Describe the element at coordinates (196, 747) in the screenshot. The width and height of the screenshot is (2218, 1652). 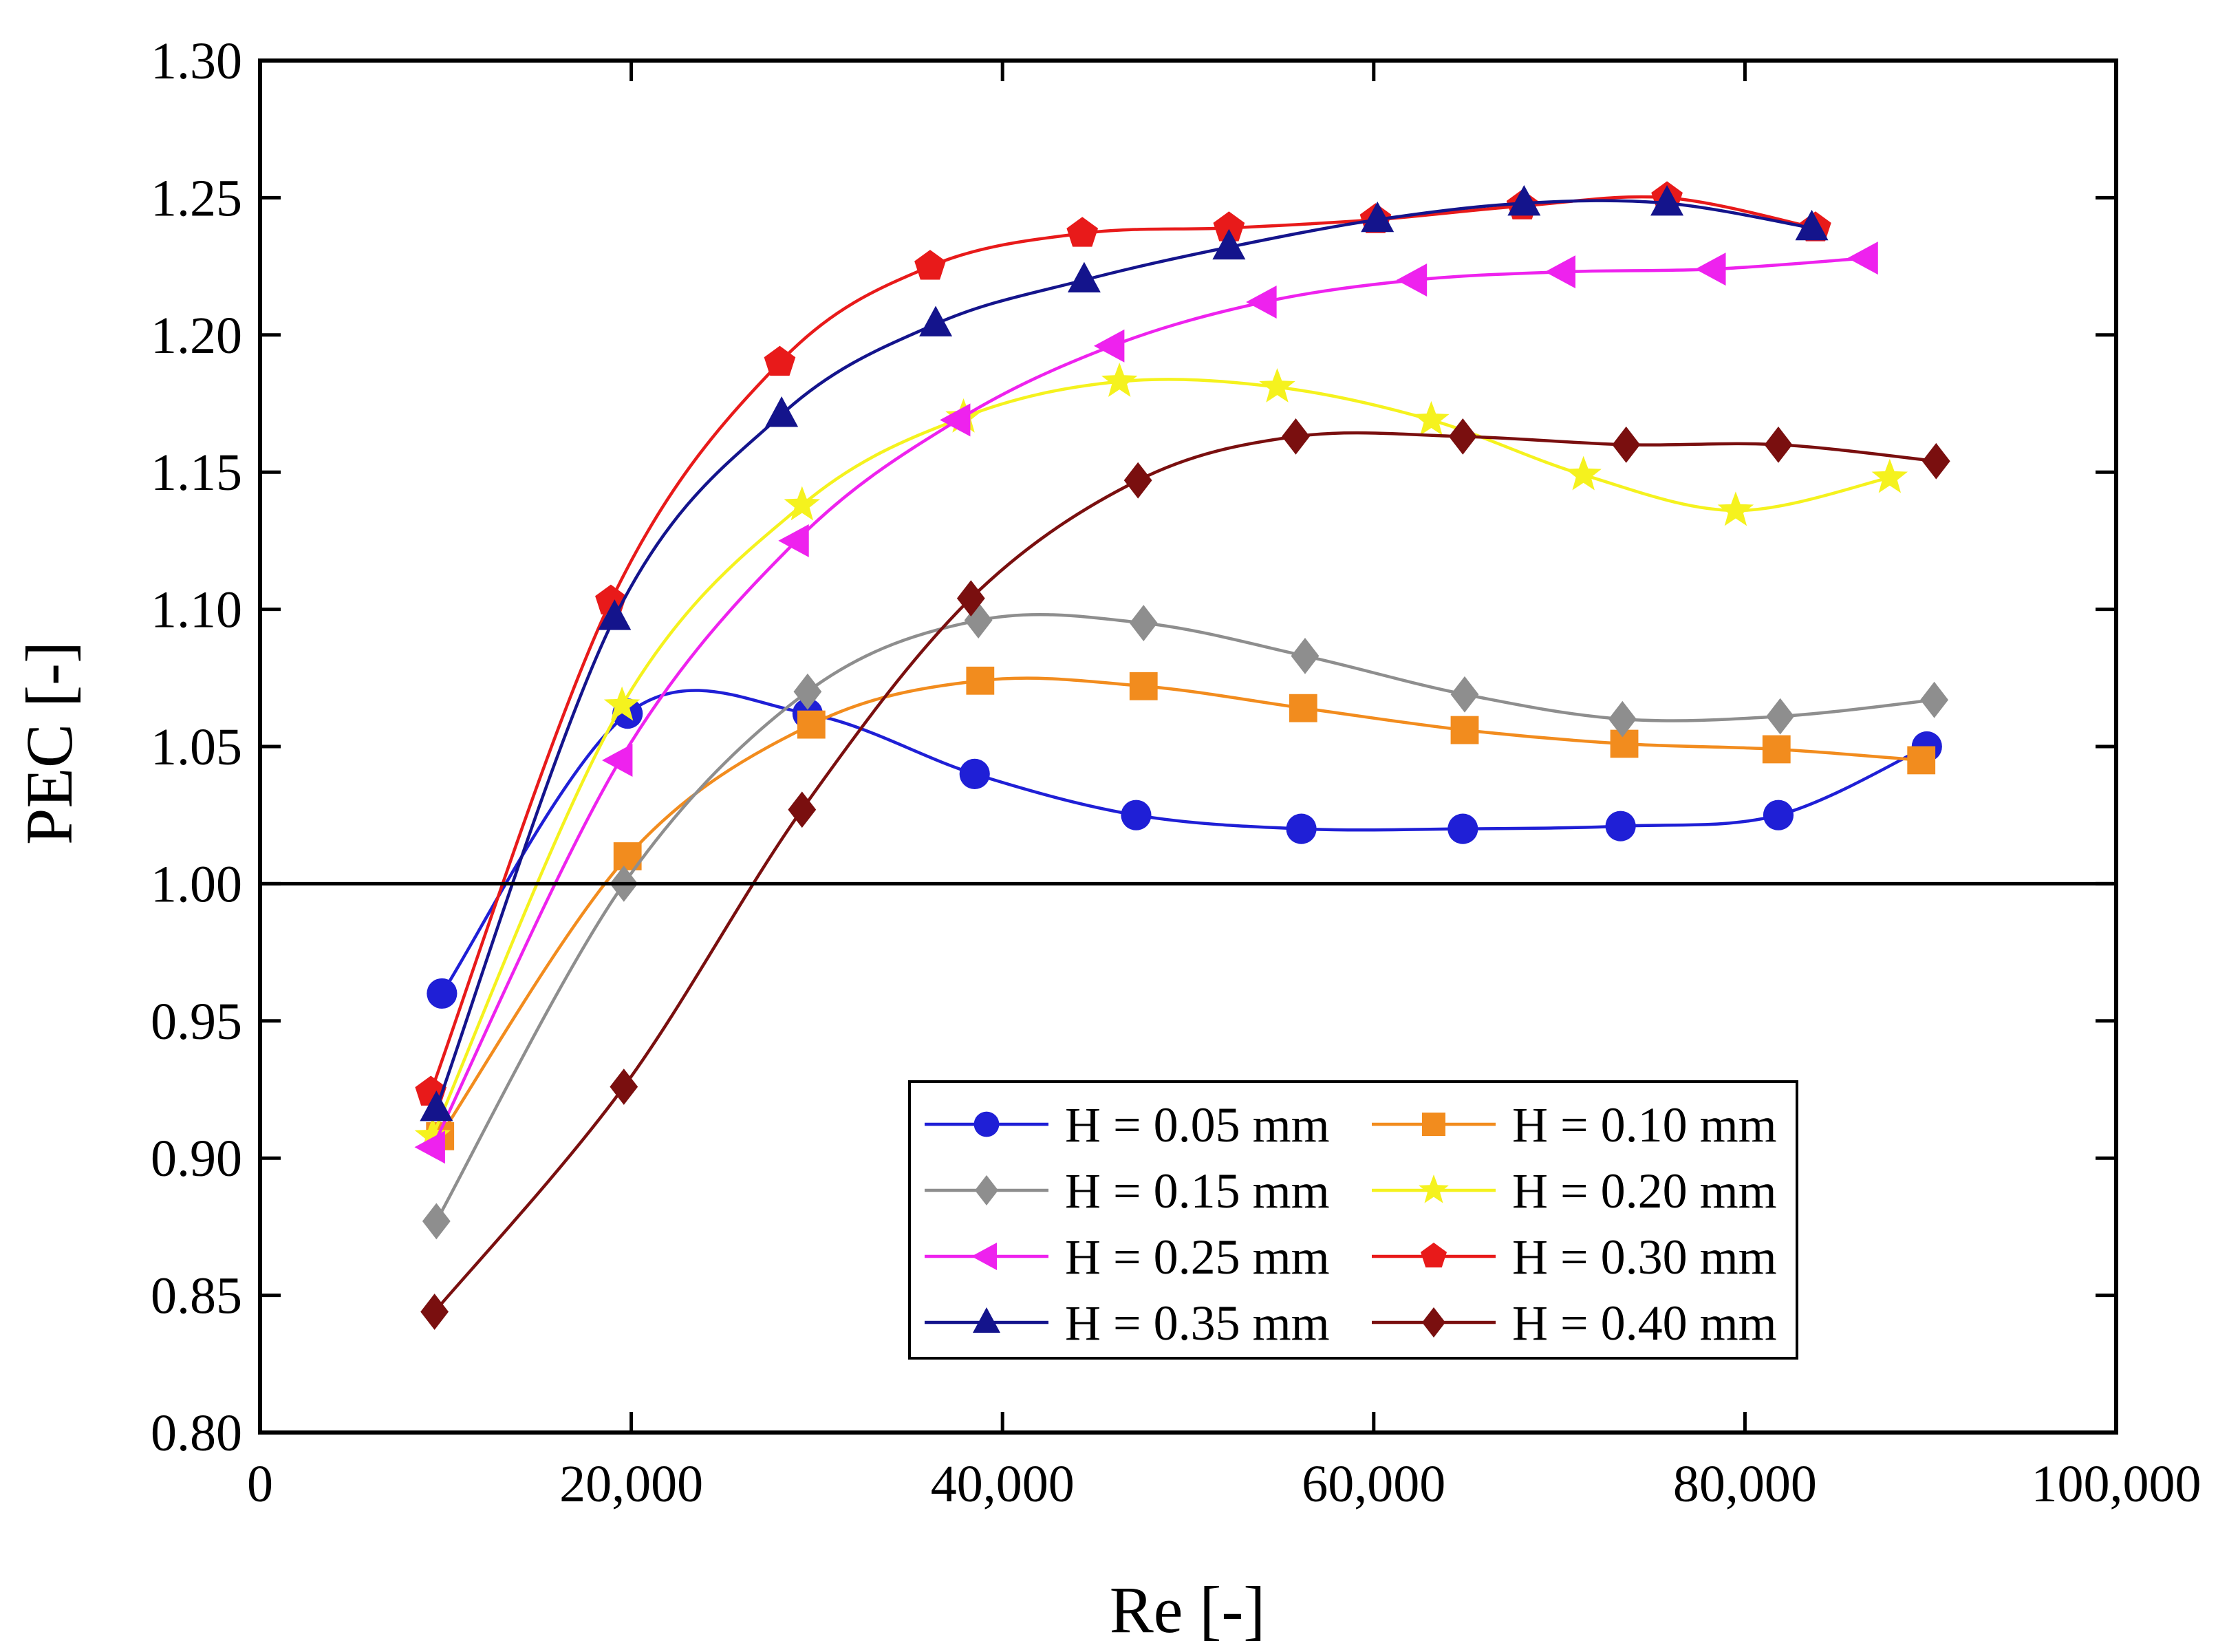
I see `y-tick-label: 1.05` at that location.